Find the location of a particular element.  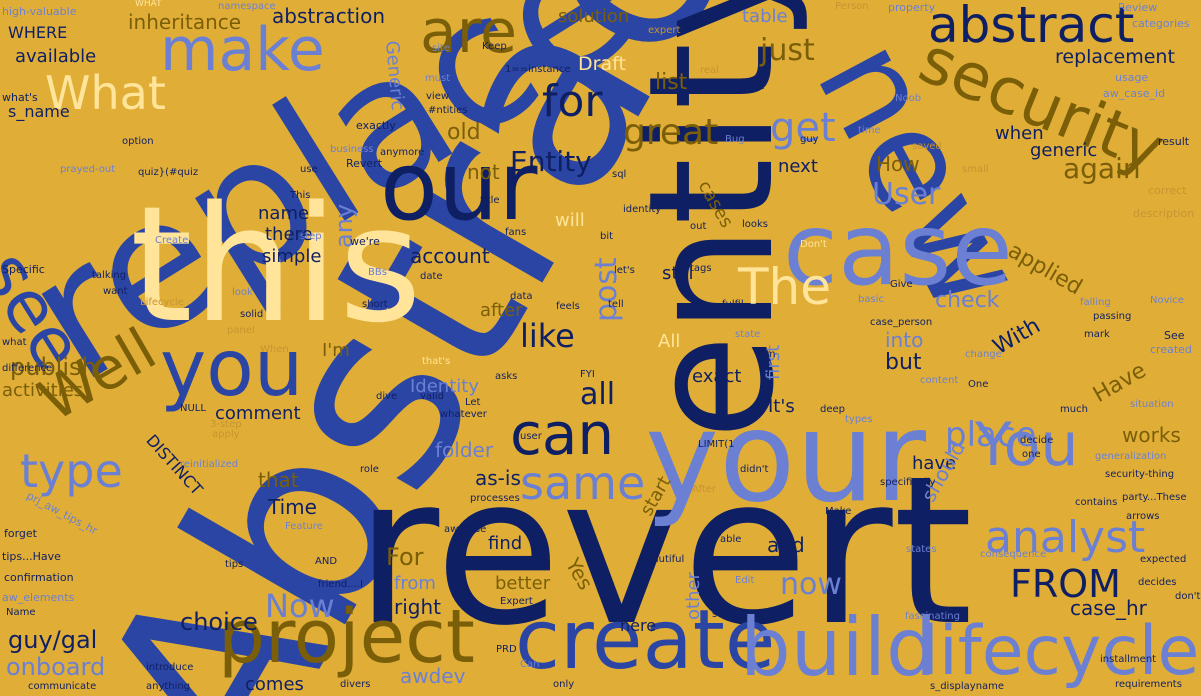

word-when2: When is located at coordinates (274, 349).